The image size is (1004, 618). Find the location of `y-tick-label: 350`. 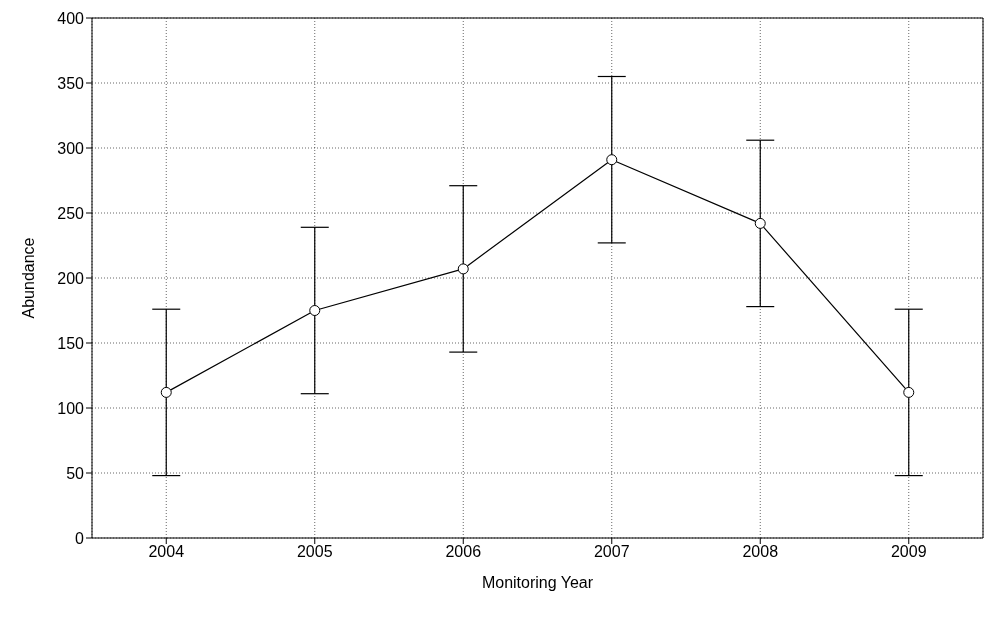

y-tick-label: 350 is located at coordinates (71, 83).